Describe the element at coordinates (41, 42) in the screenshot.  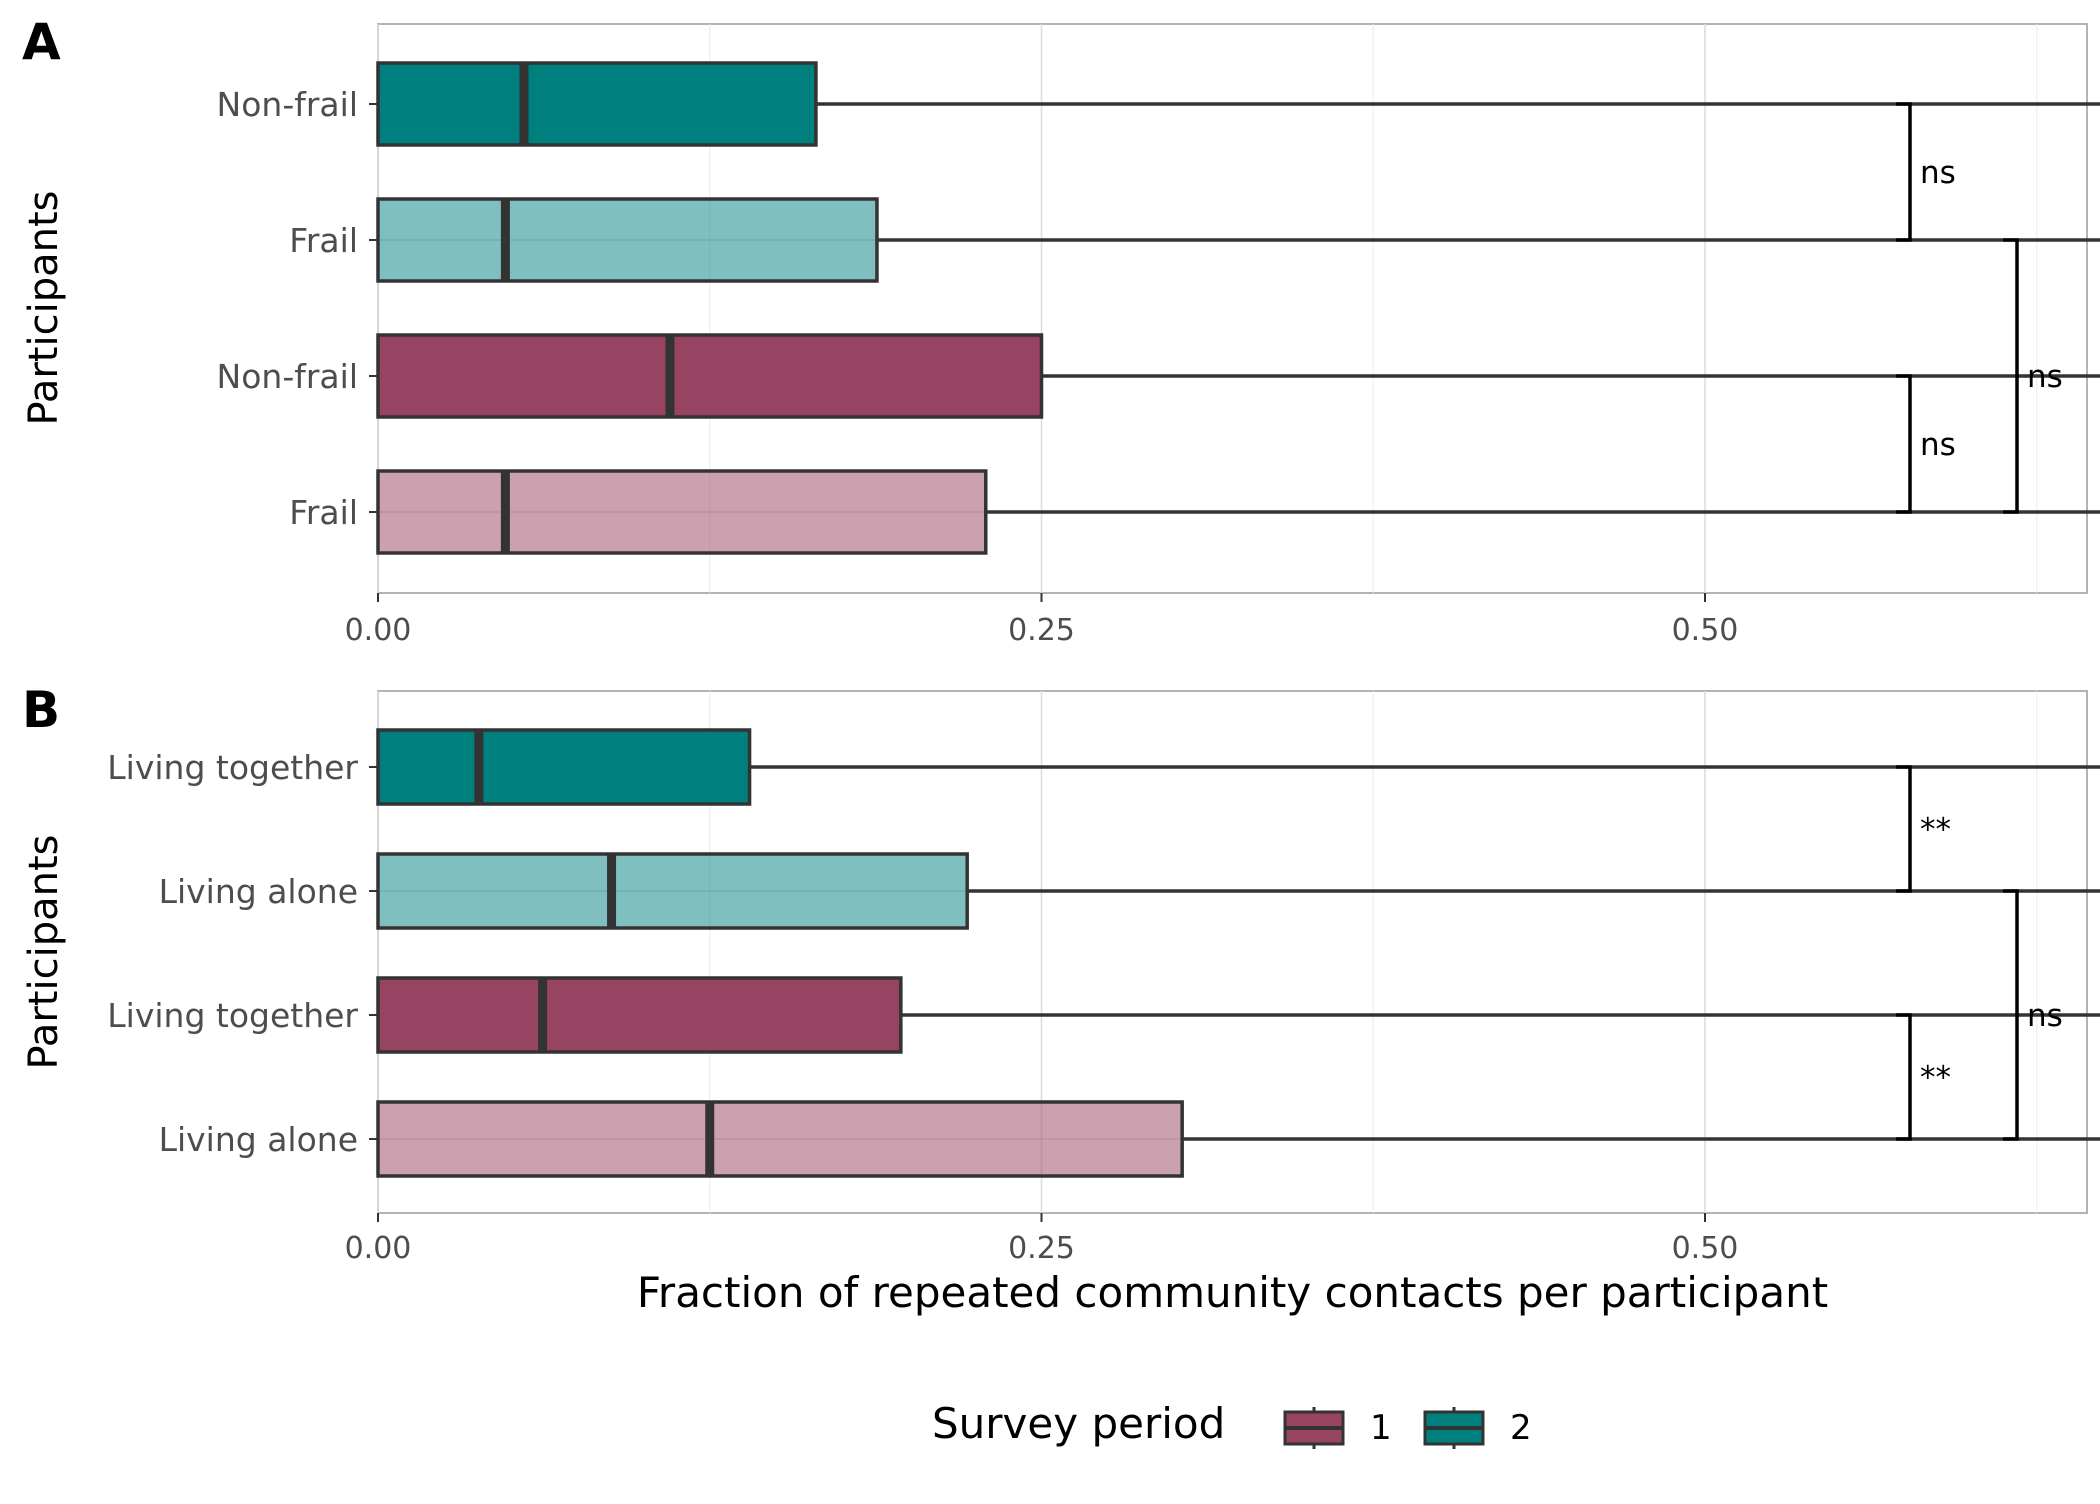
I see `panel-label: A` at that location.